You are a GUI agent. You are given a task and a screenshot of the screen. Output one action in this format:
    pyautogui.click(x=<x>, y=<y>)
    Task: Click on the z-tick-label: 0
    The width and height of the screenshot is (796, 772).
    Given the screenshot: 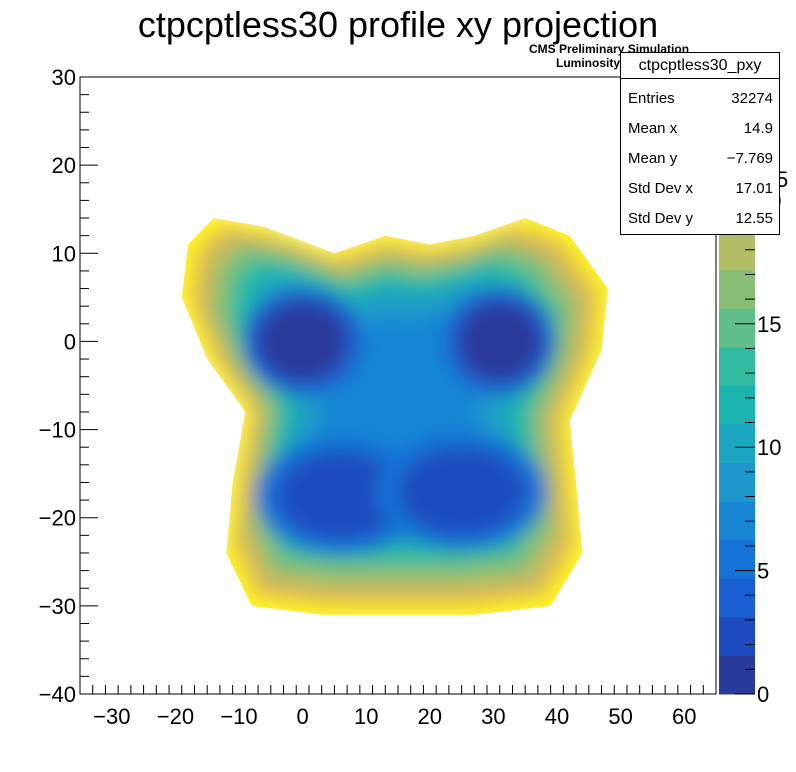 What is the action you would take?
    pyautogui.click(x=763, y=694)
    